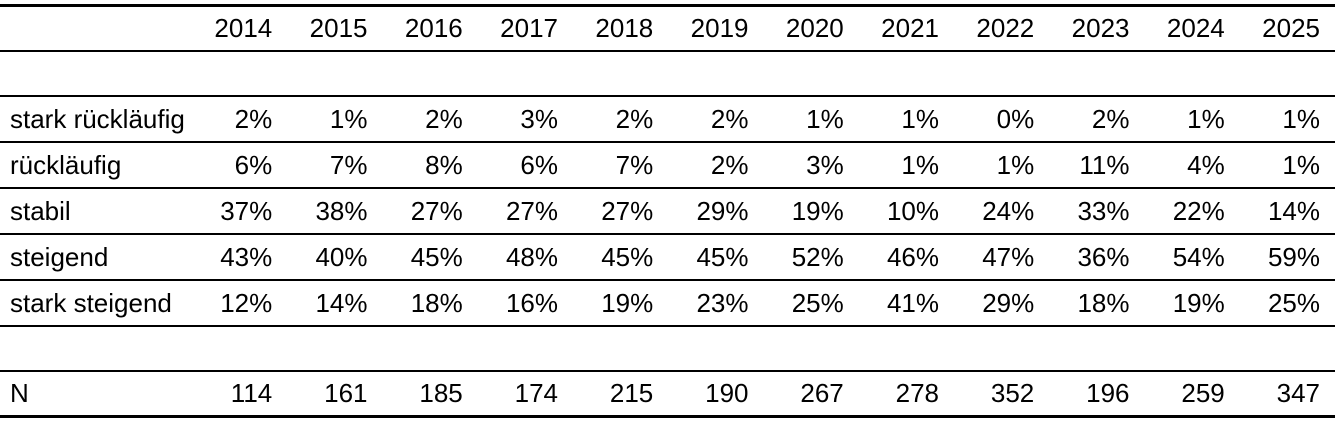  What do you see at coordinates (91, 302) in the screenshot?
I see `row-label: stark steigend` at bounding box center [91, 302].